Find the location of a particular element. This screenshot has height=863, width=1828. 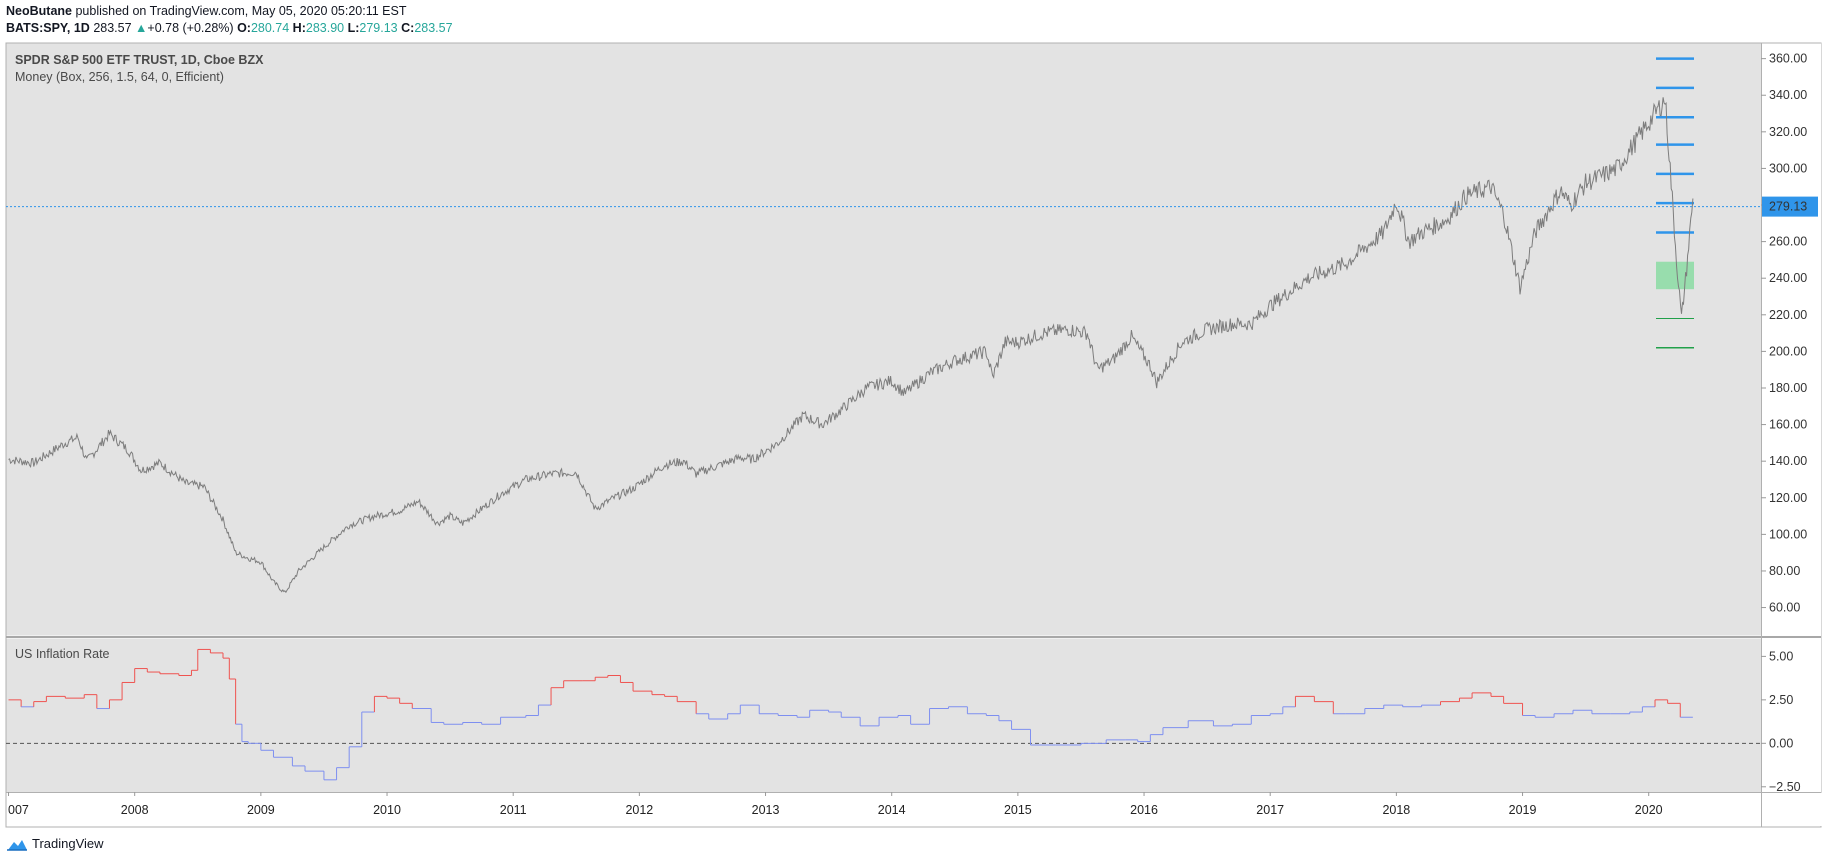

price-tick-label: 340.00 is located at coordinates (1788, 95).